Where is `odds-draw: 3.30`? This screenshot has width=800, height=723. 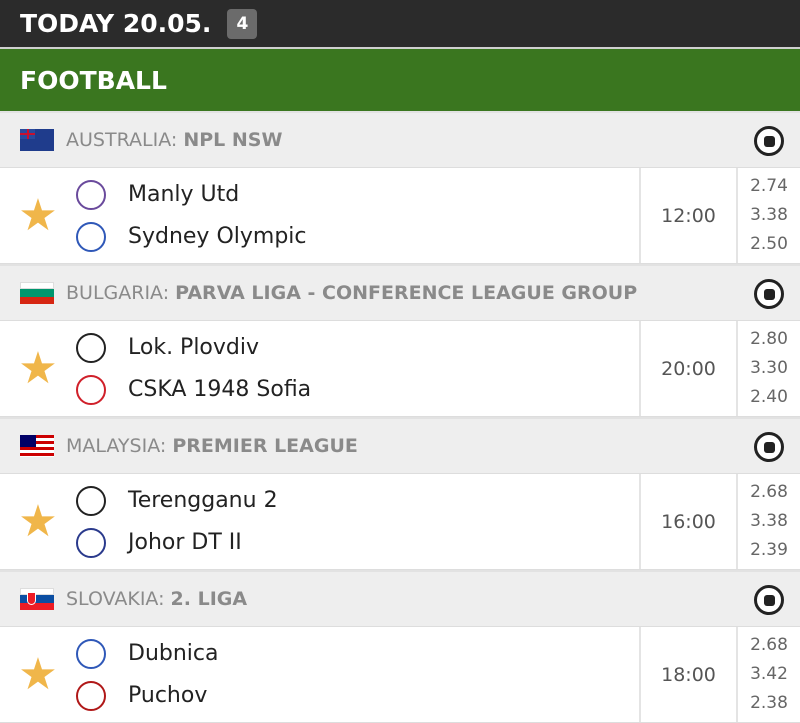 odds-draw: 3.30 is located at coordinates (769, 368).